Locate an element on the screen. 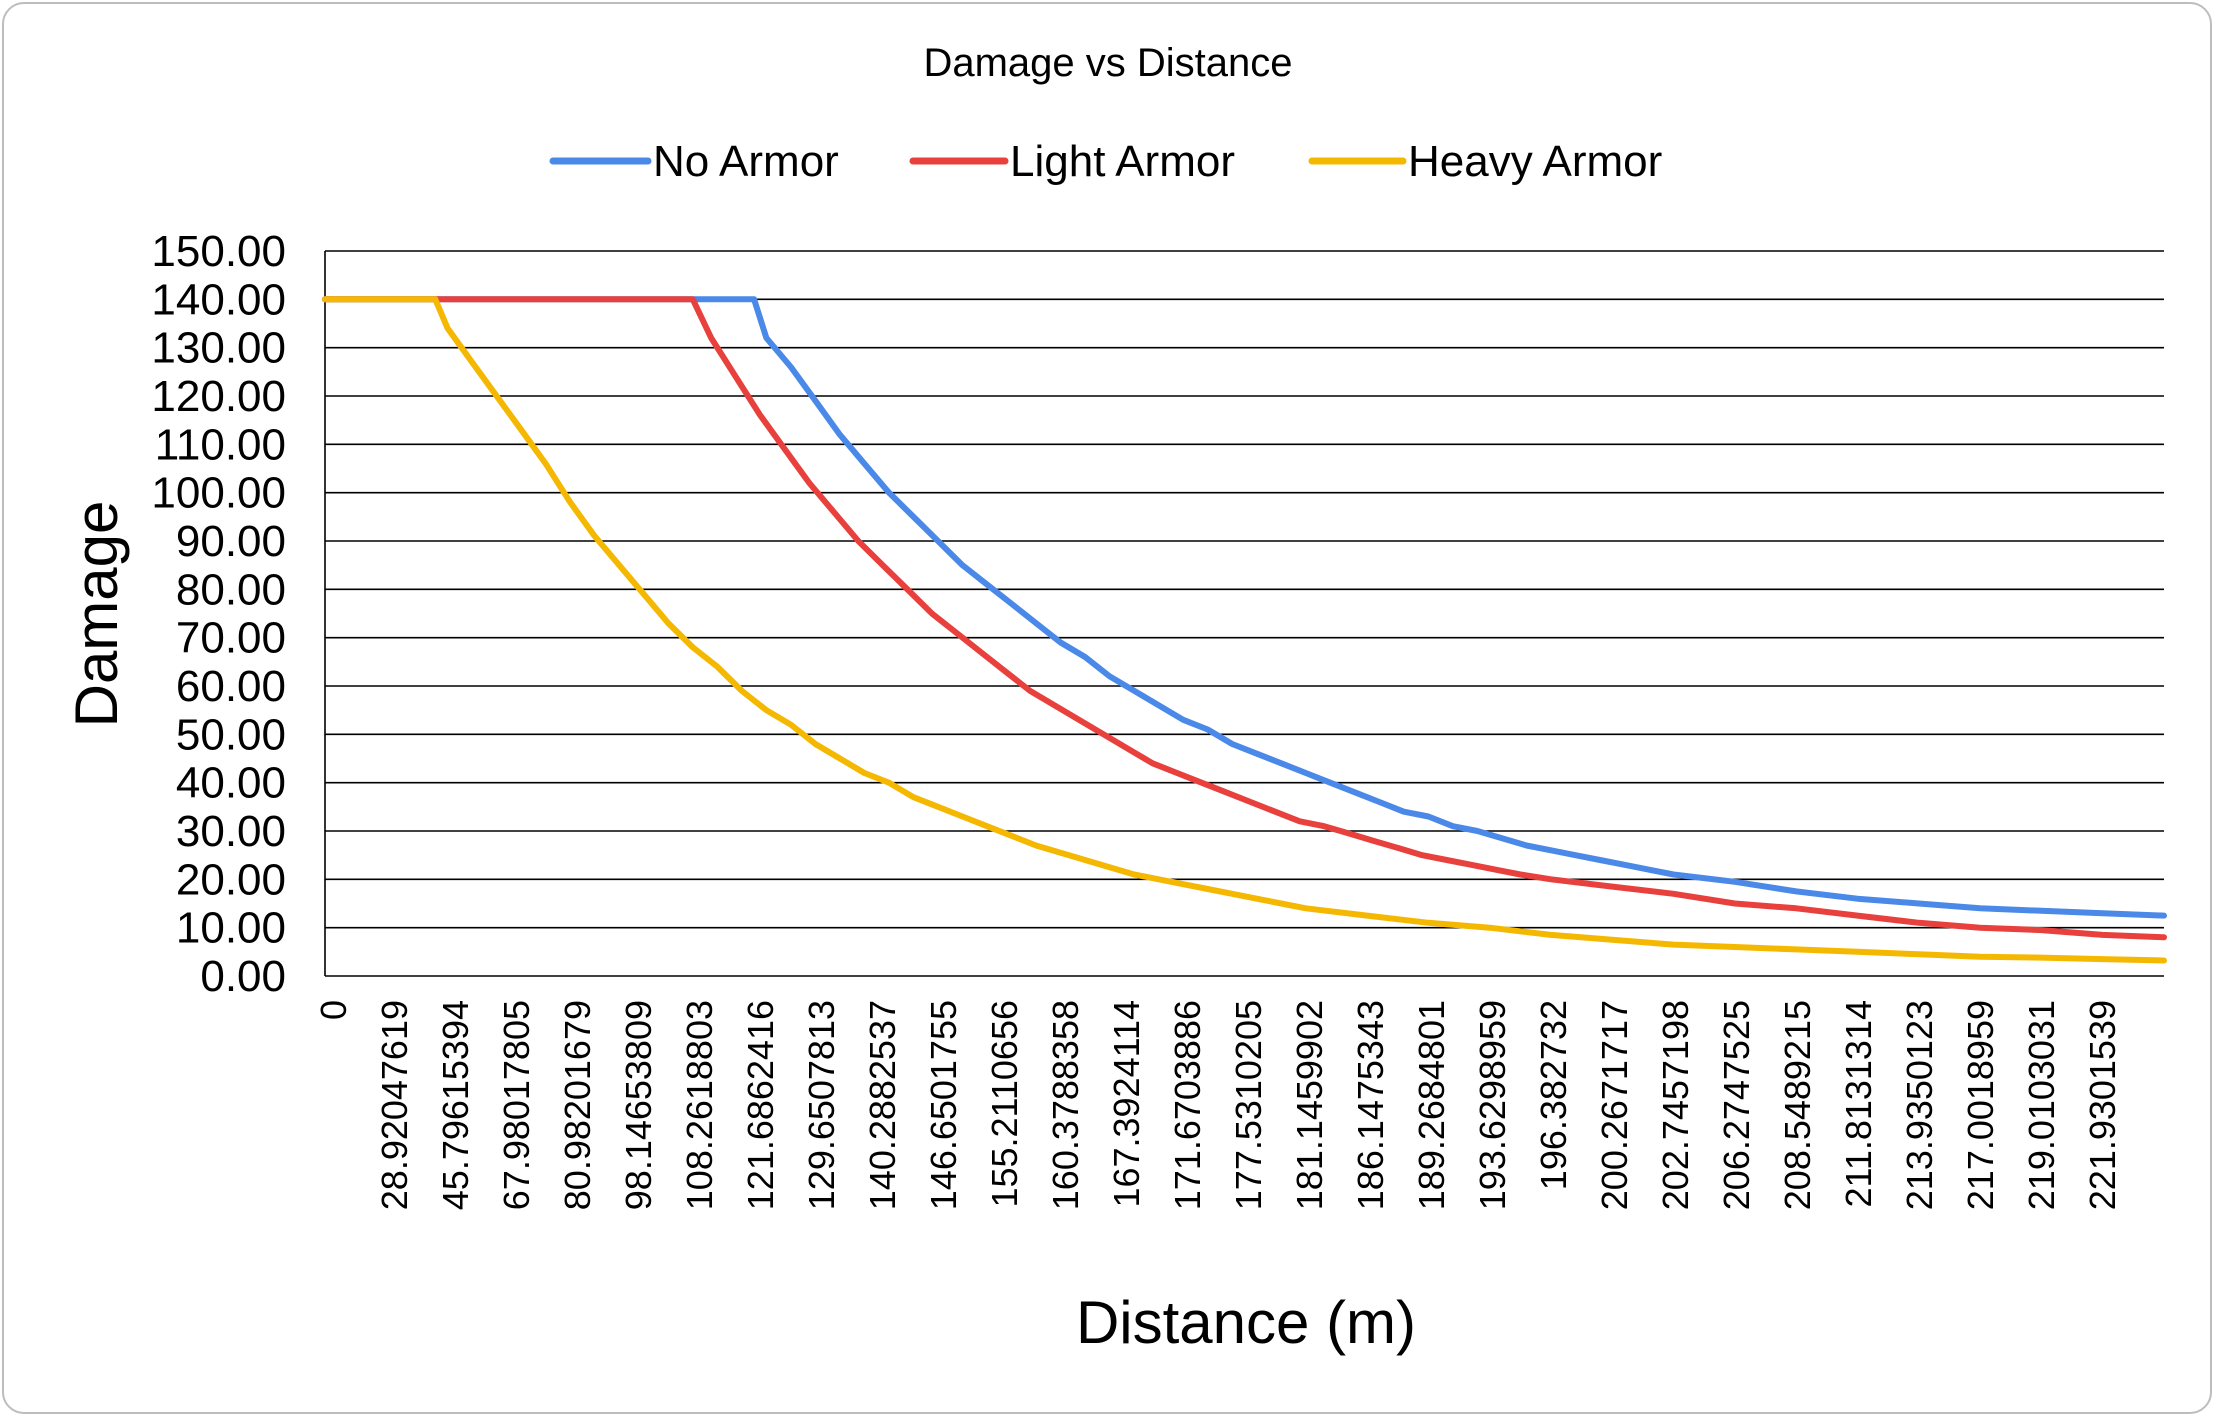  x-tick-label: 193.6298959 is located at coordinates (1492, 1105).